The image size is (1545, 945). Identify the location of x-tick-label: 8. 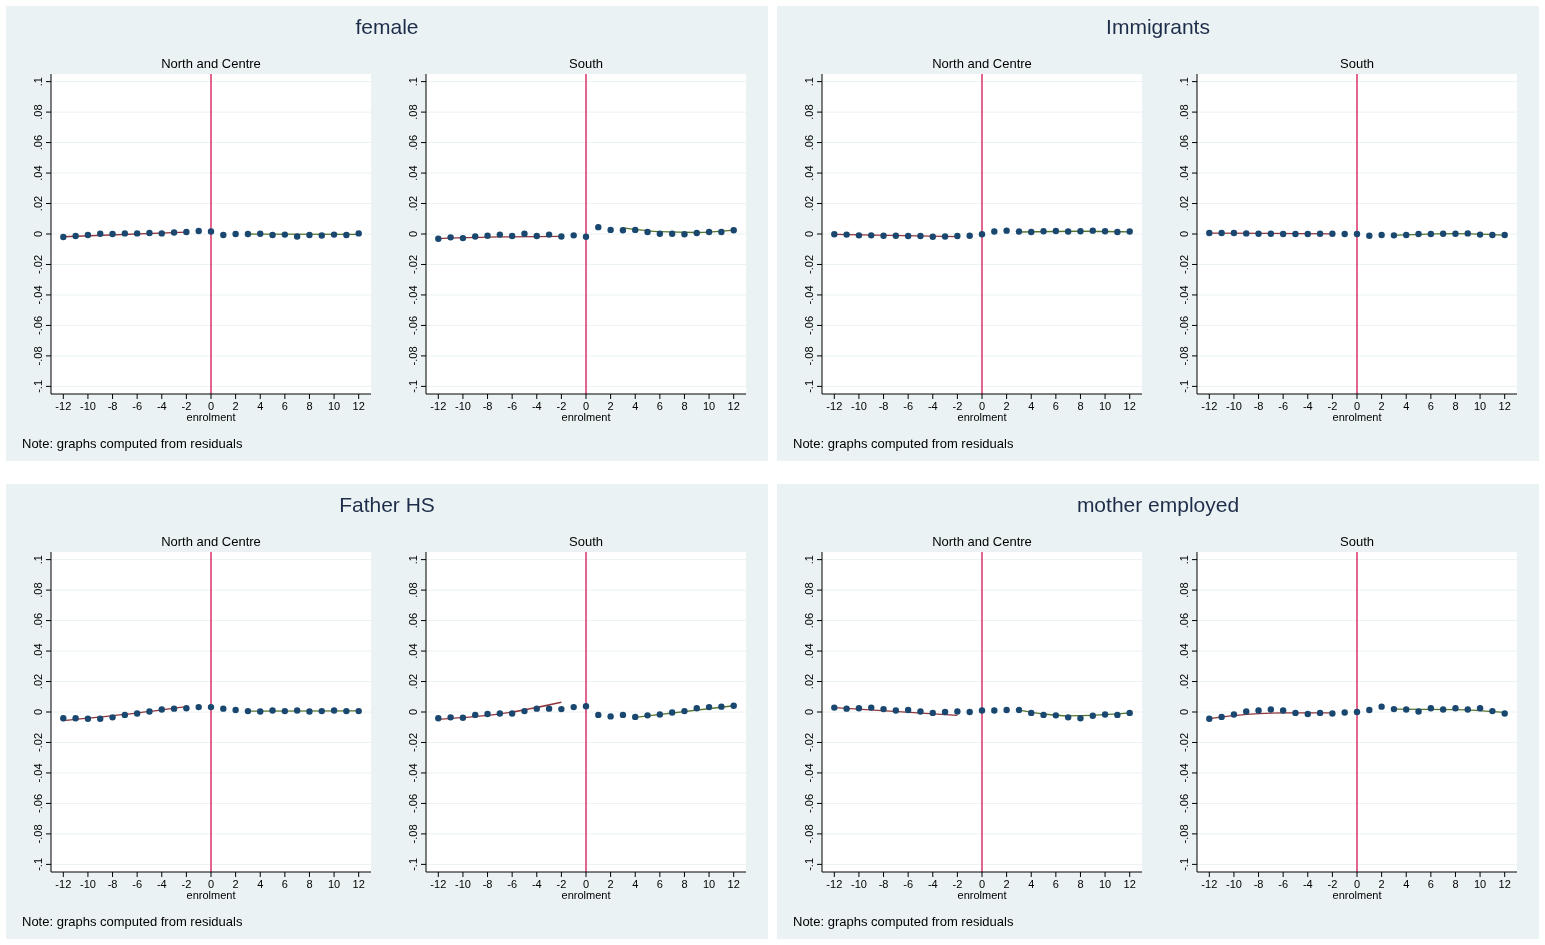
(1455, 406).